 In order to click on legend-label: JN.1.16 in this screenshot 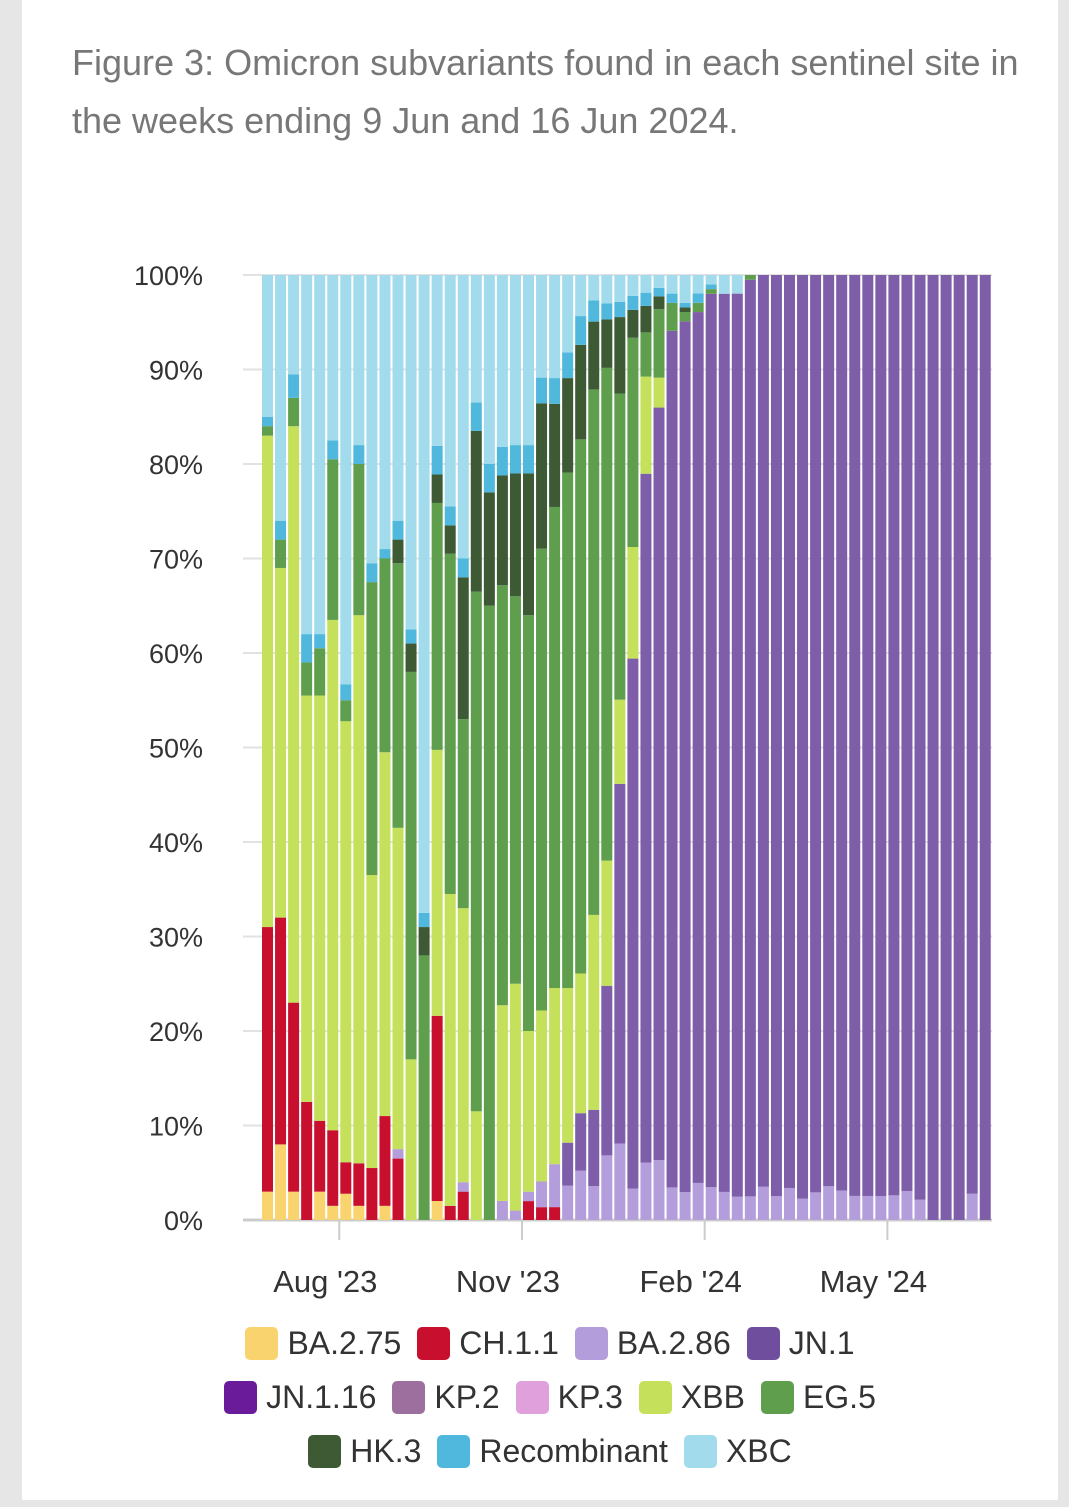, I will do `click(321, 1396)`.